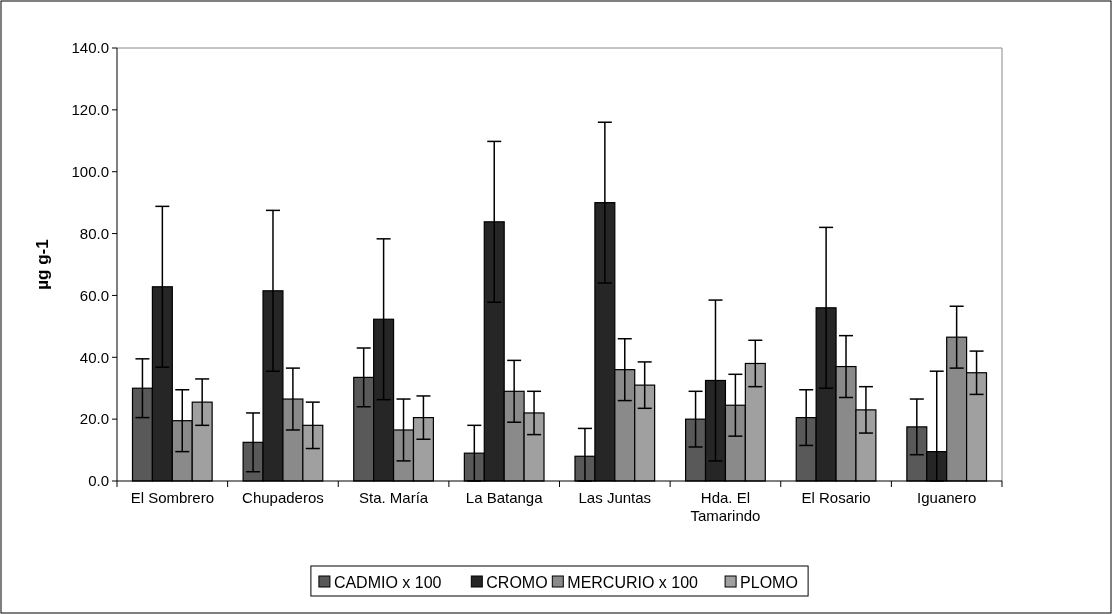  I want to click on legend-label: CROMO, so click(517, 582).